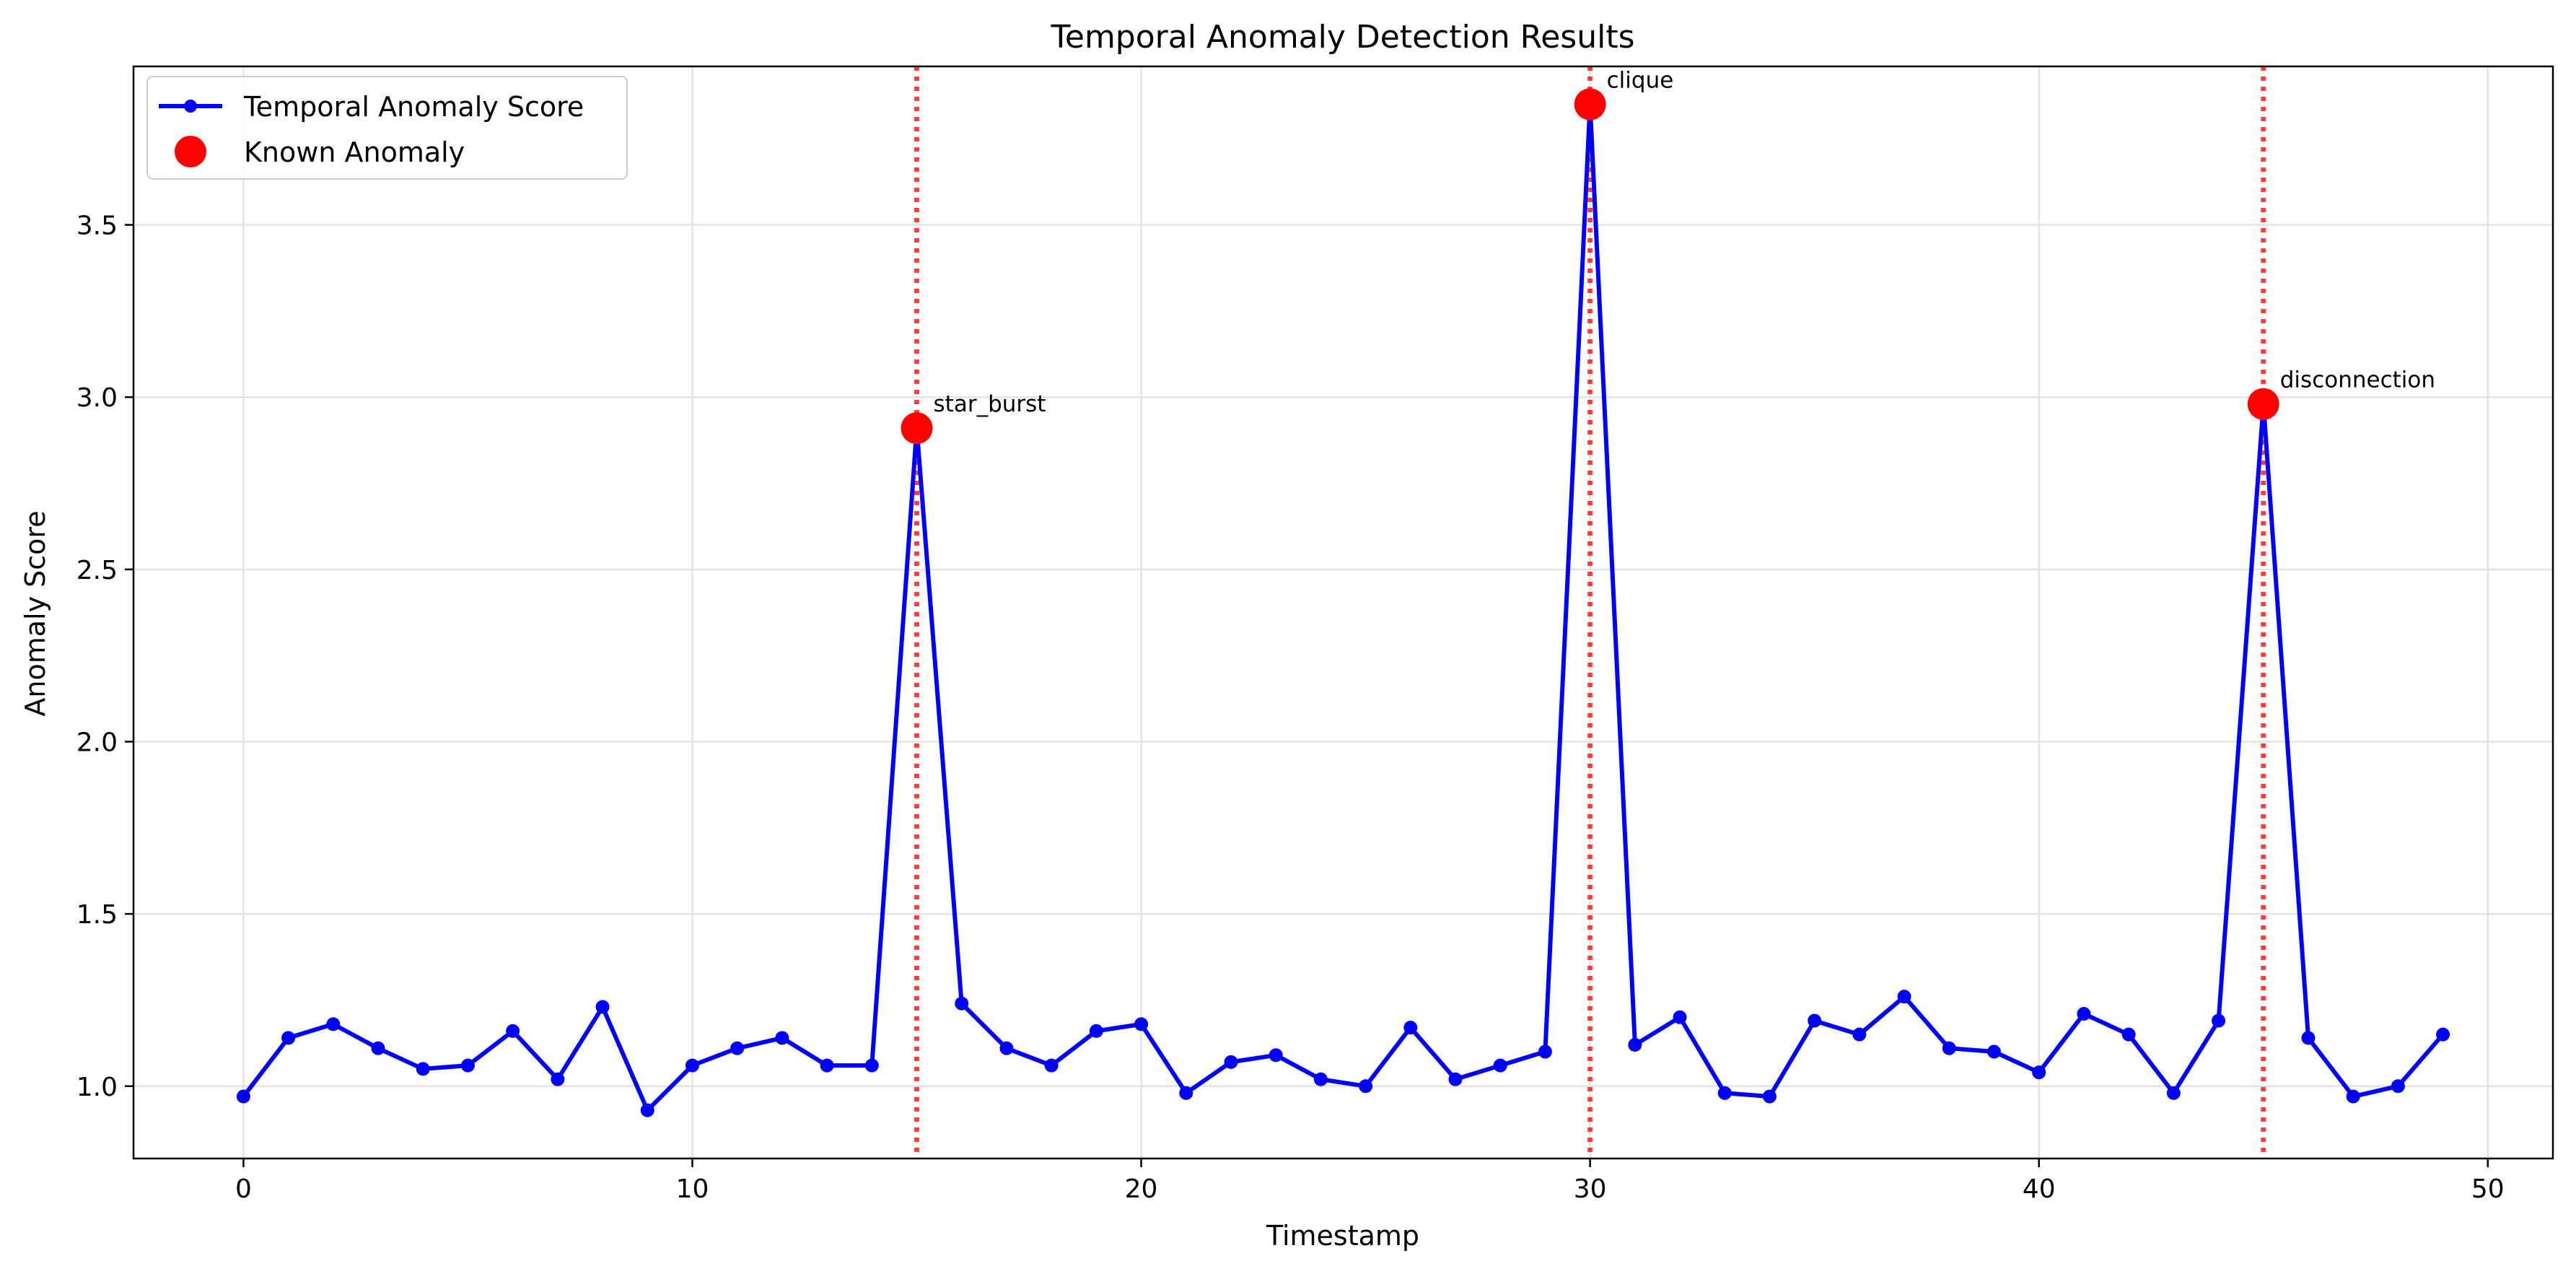  What do you see at coordinates (244, 1189) in the screenshot?
I see `x-tick-label: 0` at bounding box center [244, 1189].